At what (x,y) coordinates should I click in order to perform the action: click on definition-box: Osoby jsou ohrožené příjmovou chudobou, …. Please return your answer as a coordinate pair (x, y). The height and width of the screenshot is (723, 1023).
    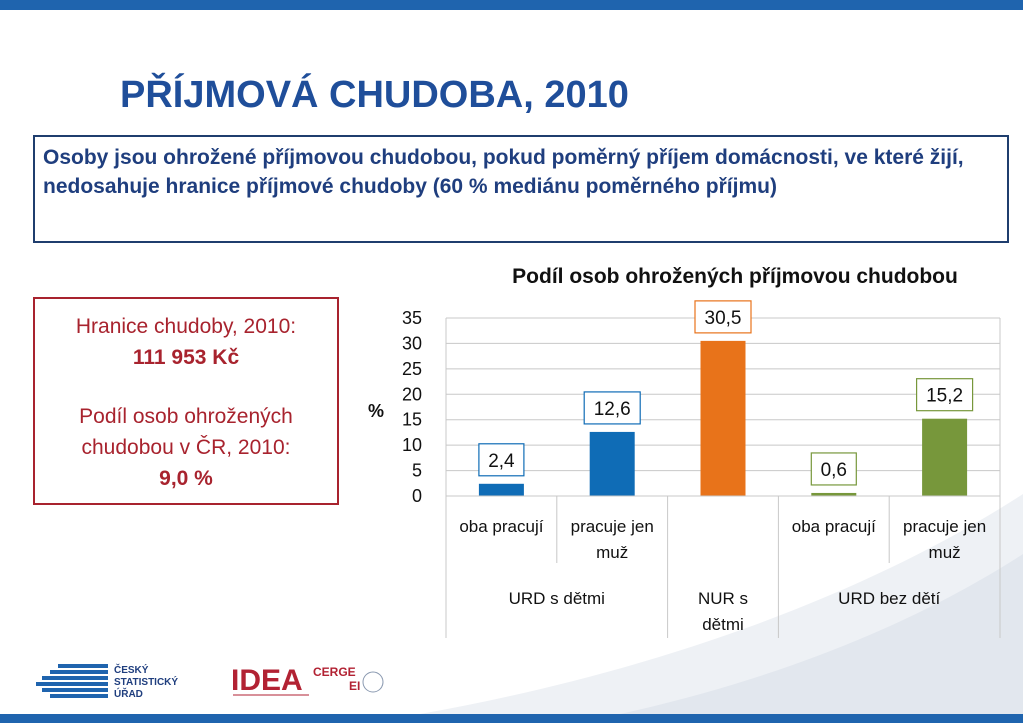
    Looking at the image, I should click on (521, 189).